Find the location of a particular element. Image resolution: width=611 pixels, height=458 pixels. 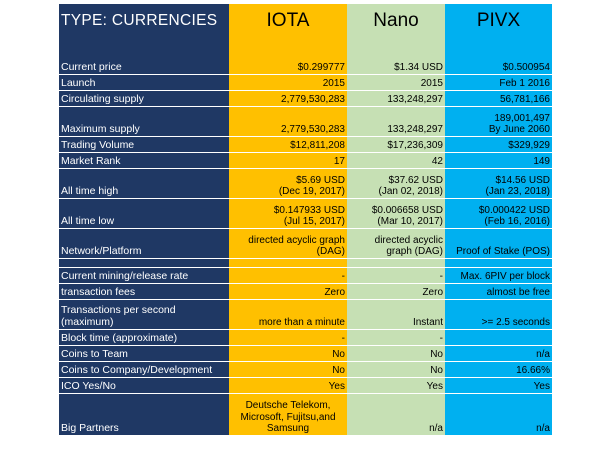

pivx-value: 149 is located at coordinates (498, 160).